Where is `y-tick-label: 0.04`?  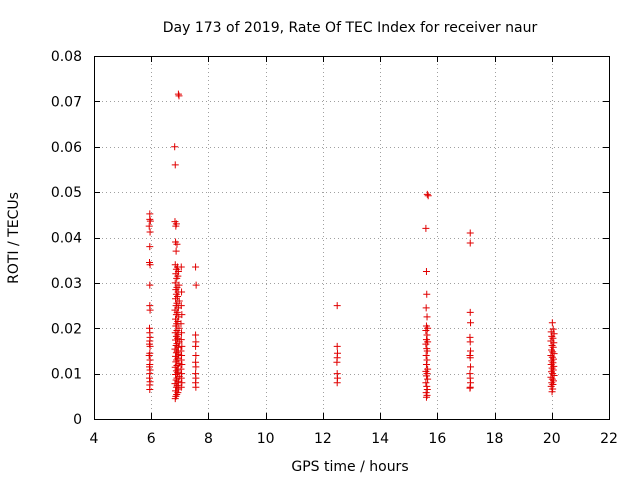
y-tick-label: 0.04 is located at coordinates (66, 239).